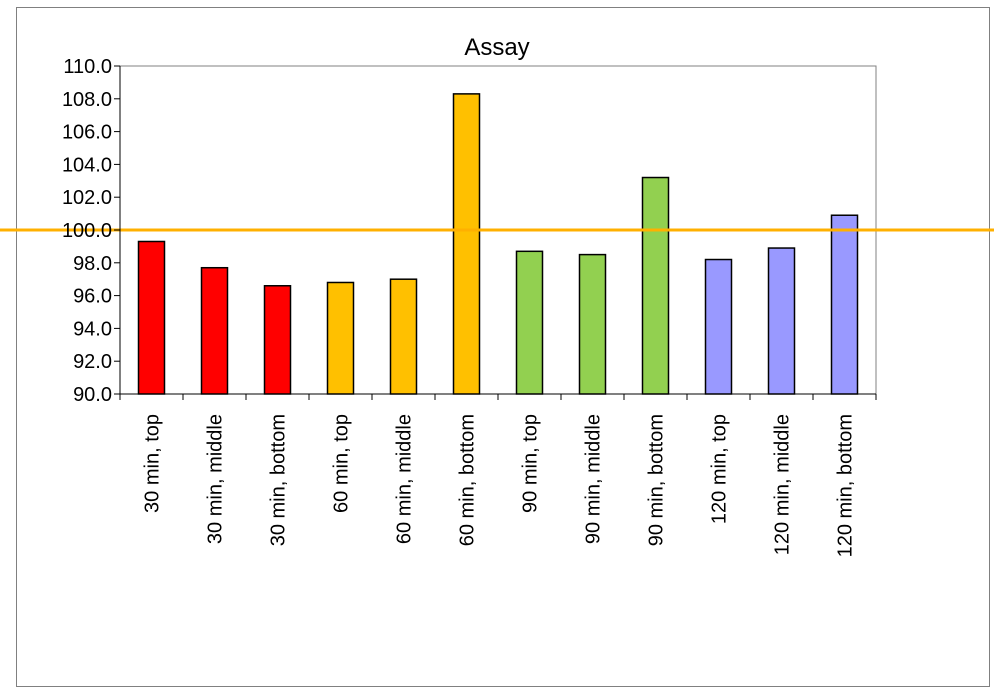  What do you see at coordinates (657, 480) in the screenshot?
I see `x-tick-label: 90 min, bottom` at bounding box center [657, 480].